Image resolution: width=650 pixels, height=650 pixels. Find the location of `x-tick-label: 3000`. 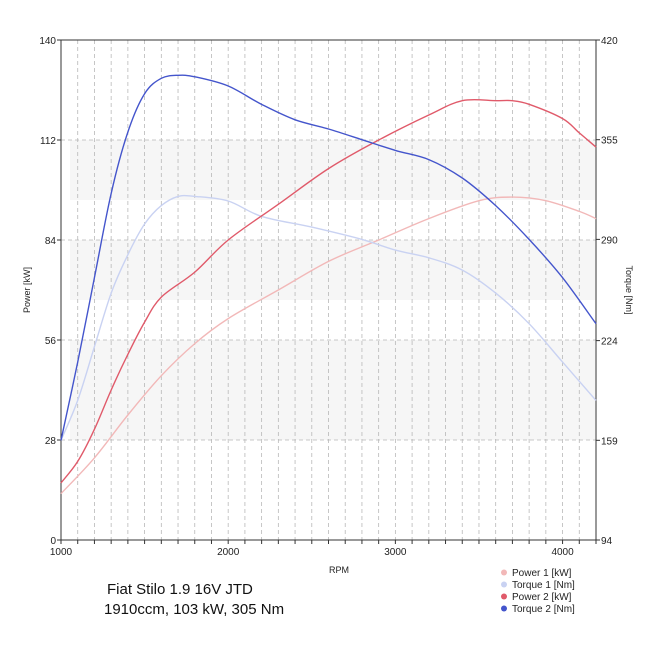

x-tick-label: 3000 is located at coordinates (395, 552).